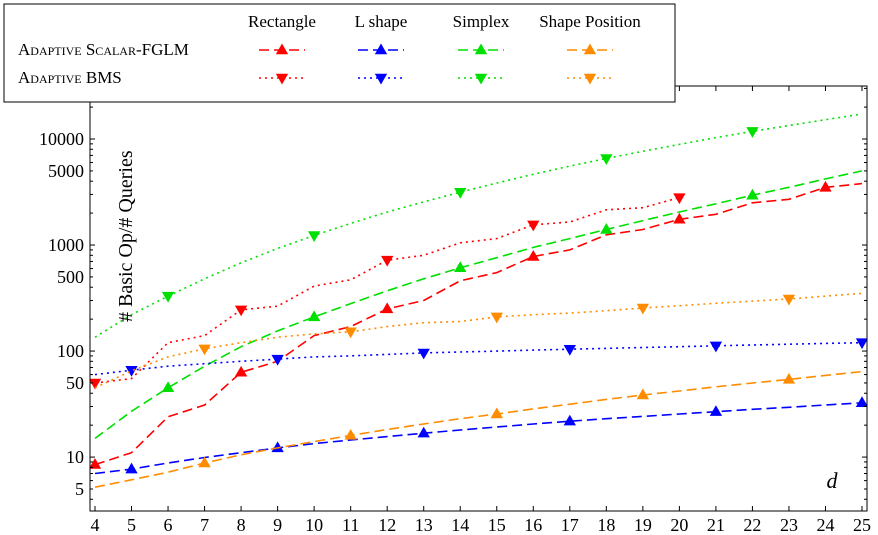 The height and width of the screenshot is (535, 878). I want to click on x-tick-label: 12, so click(387, 525).